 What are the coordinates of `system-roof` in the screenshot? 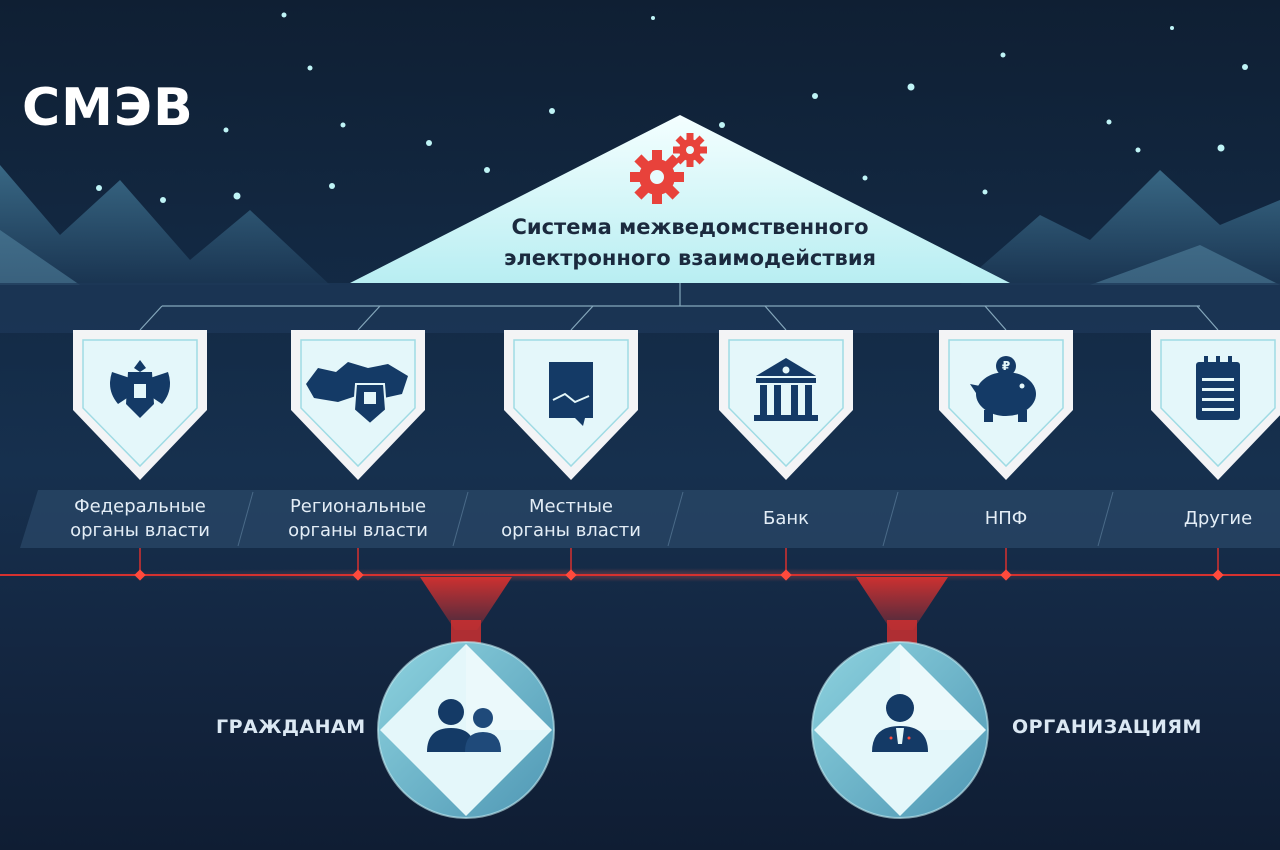 It's located at (680, 199).